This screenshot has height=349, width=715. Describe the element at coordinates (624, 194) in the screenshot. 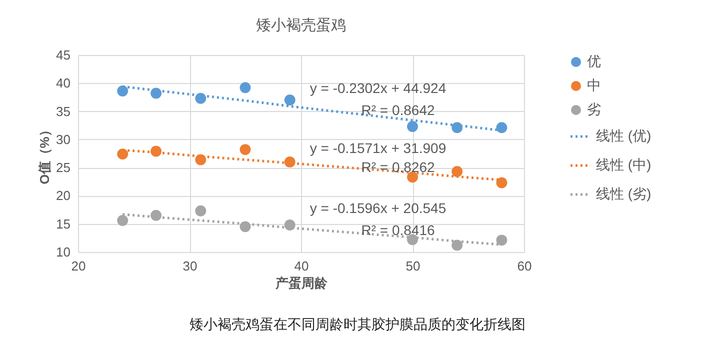

I see `legend-label: 线性 (劣)` at that location.